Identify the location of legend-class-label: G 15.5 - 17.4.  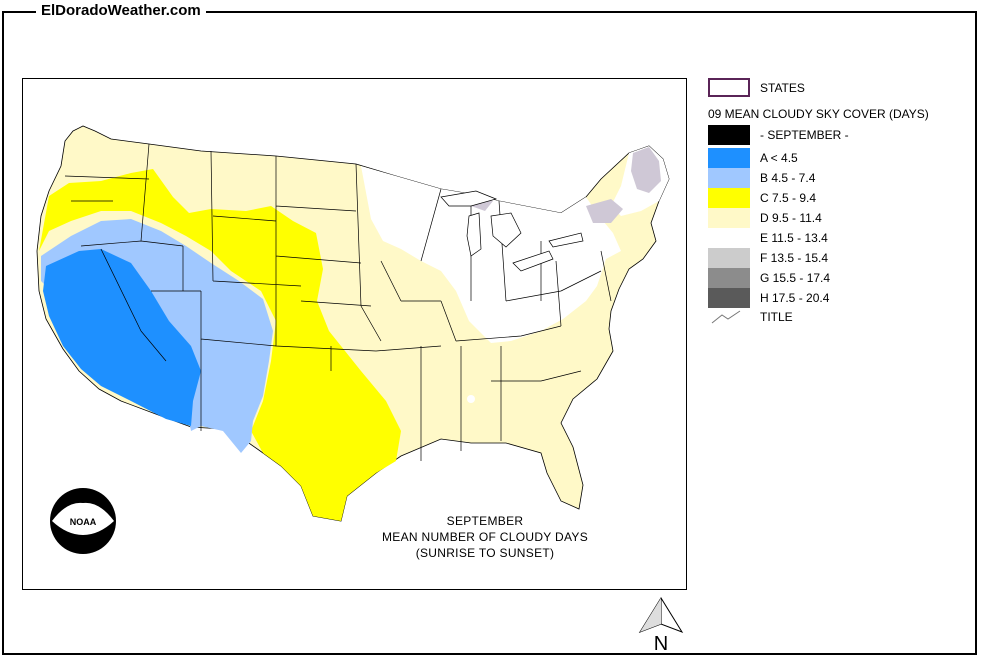
(795, 278).